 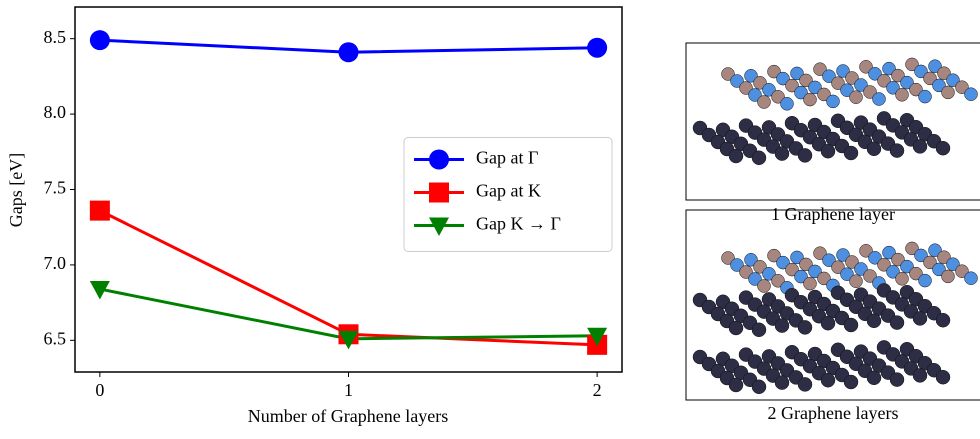 What do you see at coordinates (55, 37) in the screenshot?
I see `y-tick-label: 8.5` at bounding box center [55, 37].